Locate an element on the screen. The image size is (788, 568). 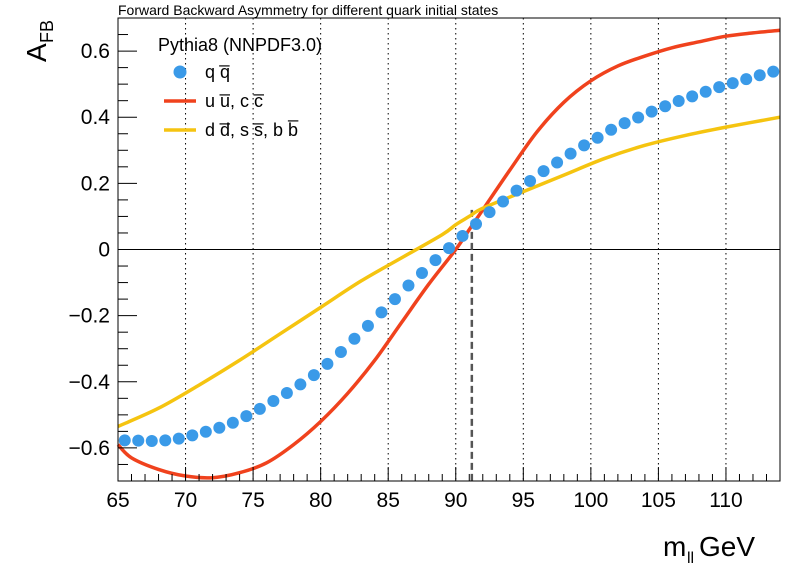
legend-header: Pythia8 (NNPDF3.0) is located at coordinates (240, 45).